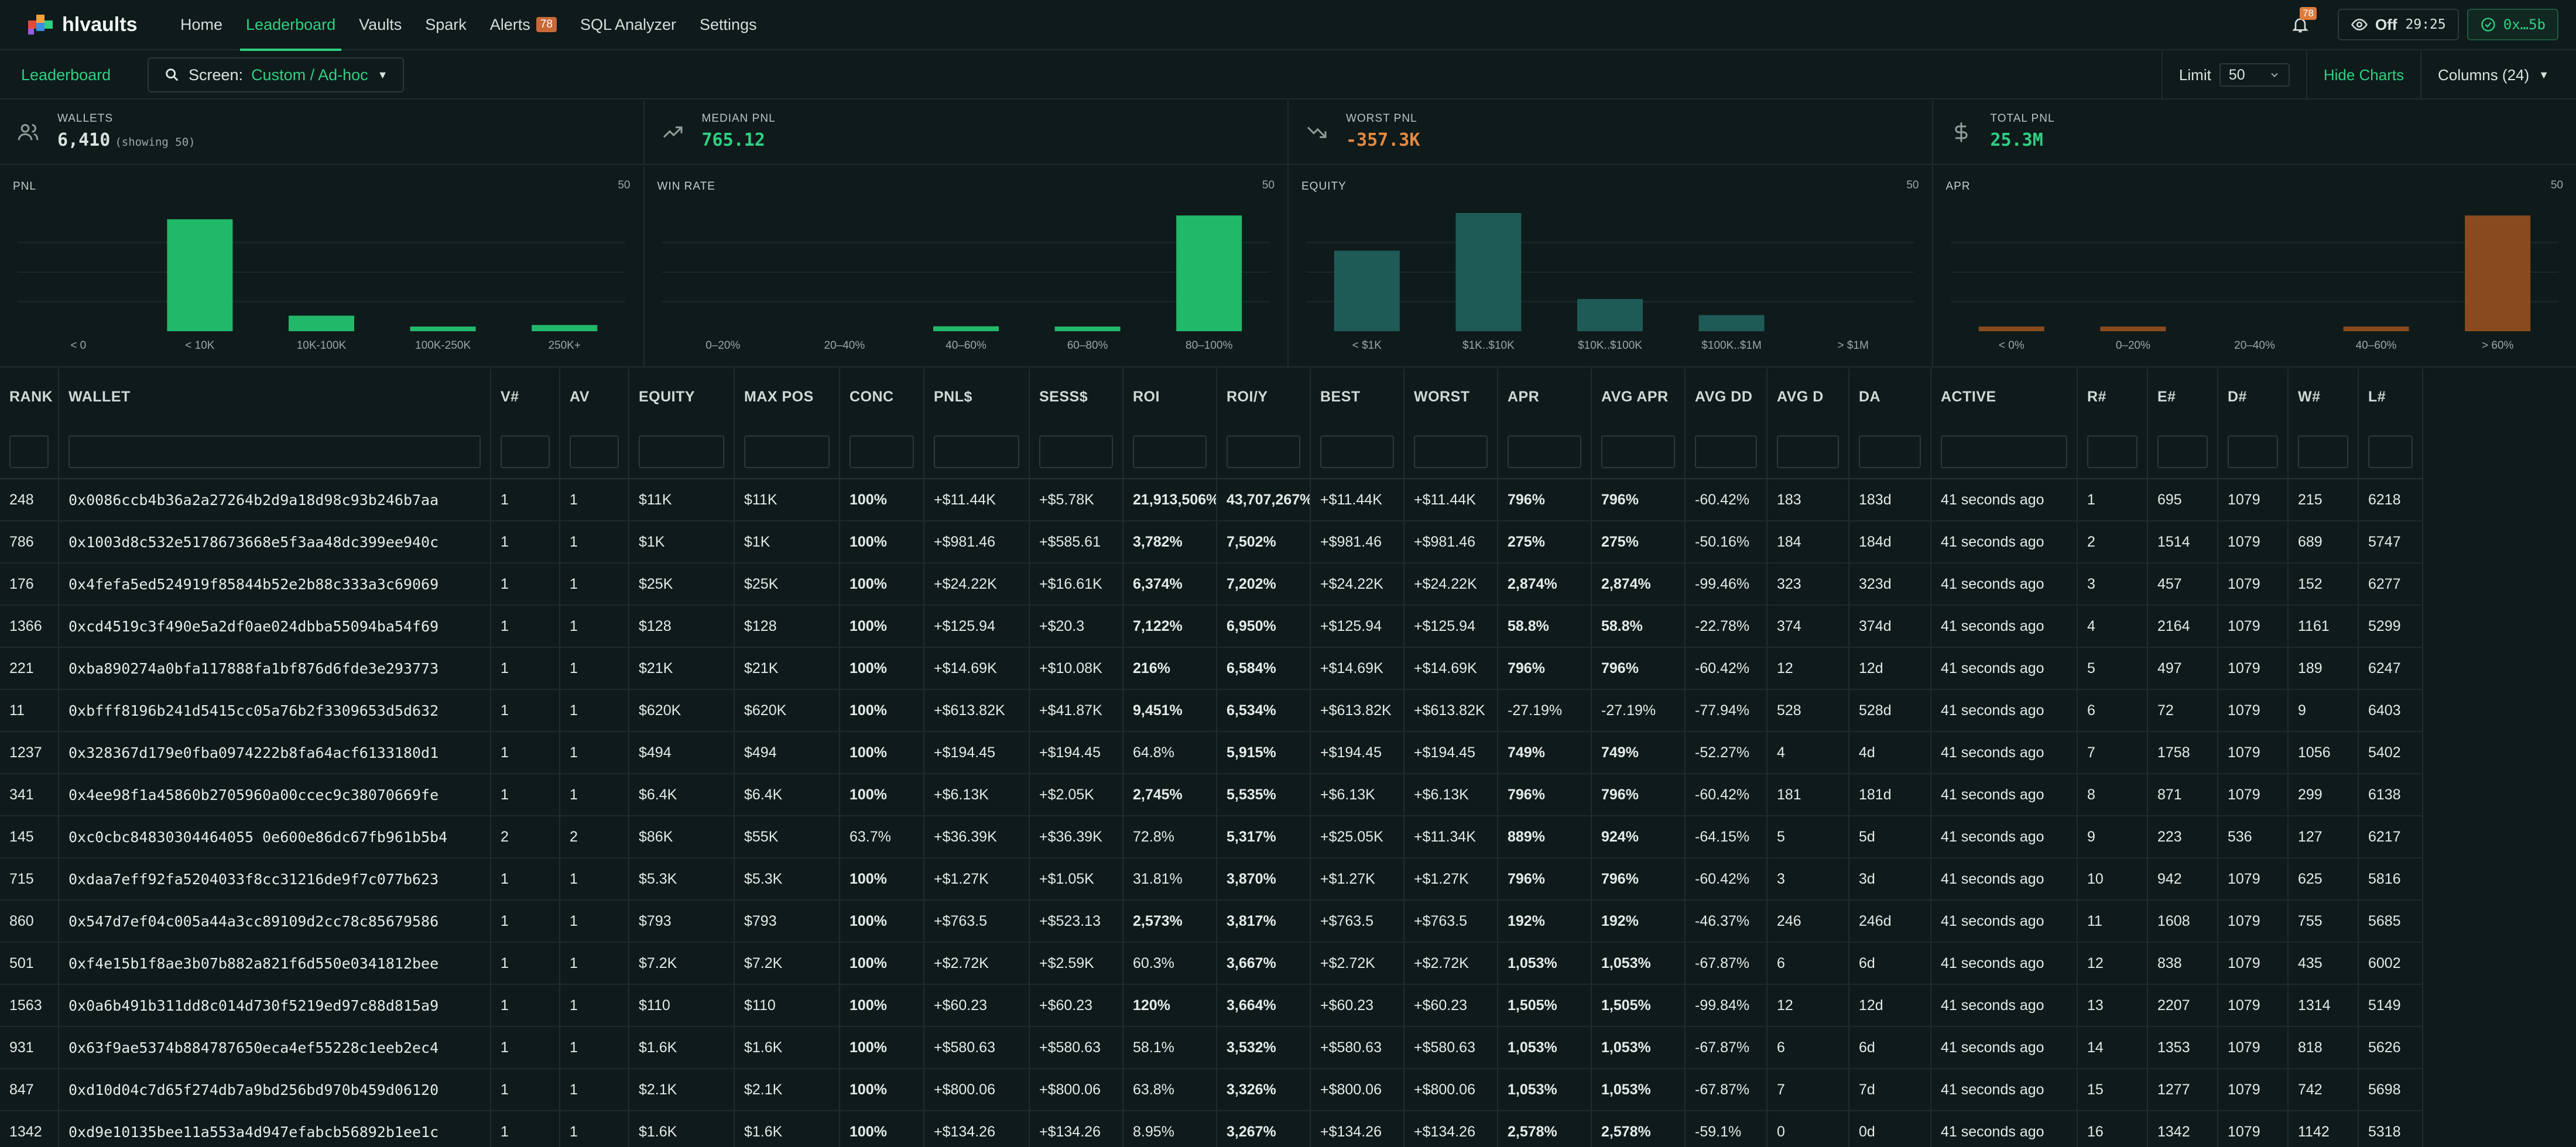 This screenshot has width=2576, height=1147. I want to click on column-header-conc: CONC, so click(882, 397).